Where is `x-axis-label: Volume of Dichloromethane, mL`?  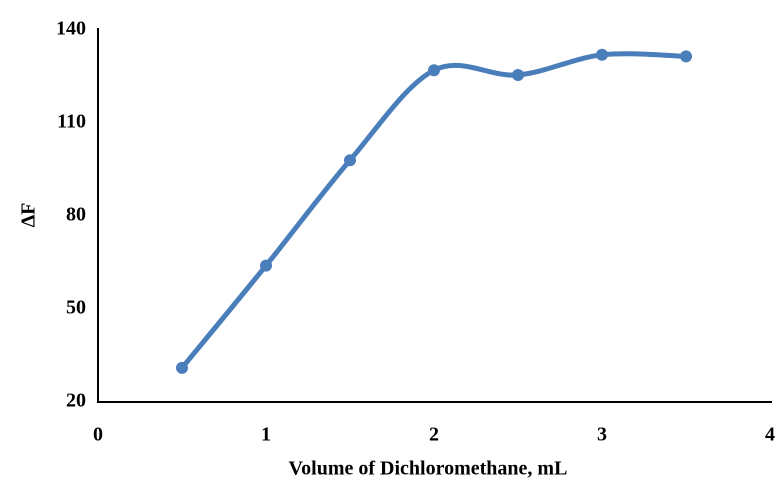 x-axis-label: Volume of Dichloromethane, mL is located at coordinates (428, 469).